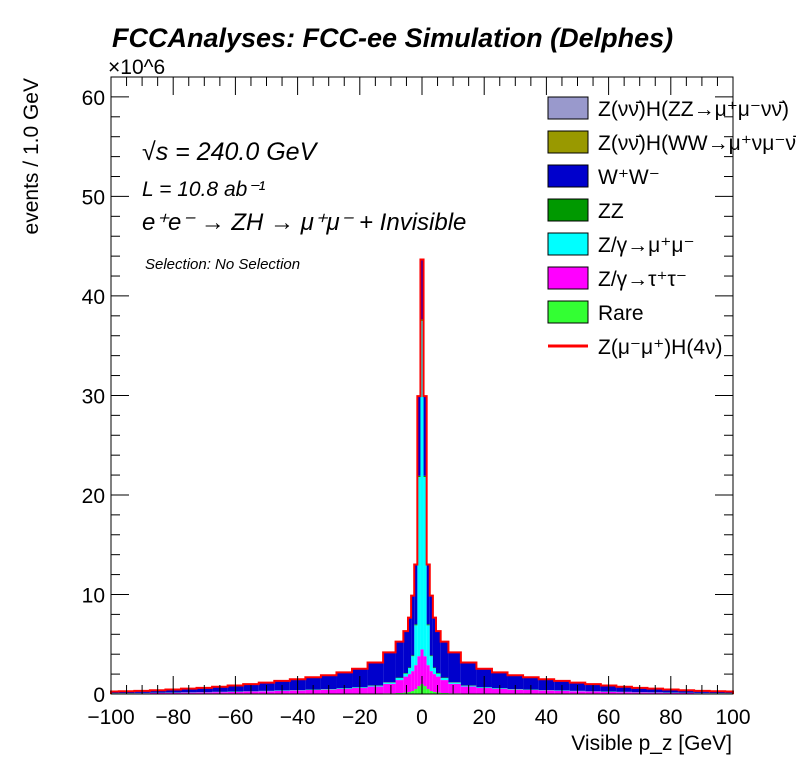  Describe the element at coordinates (611, 211) in the screenshot. I see `legend-label: ZZ` at that location.